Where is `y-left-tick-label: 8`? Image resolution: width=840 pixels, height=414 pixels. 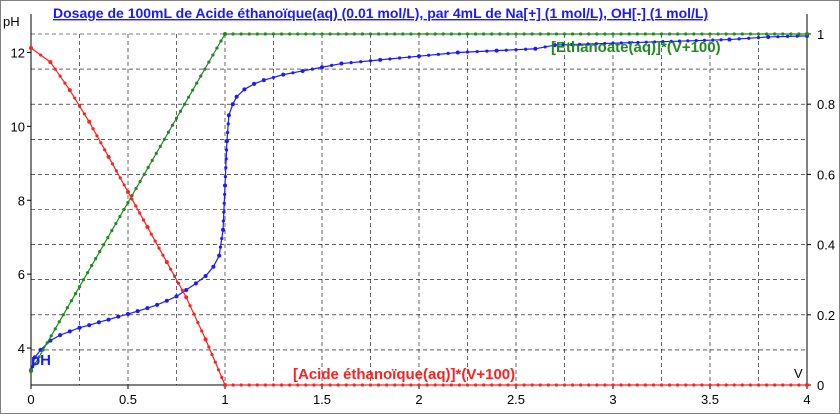 y-left-tick-label: 8 is located at coordinates (21, 200).